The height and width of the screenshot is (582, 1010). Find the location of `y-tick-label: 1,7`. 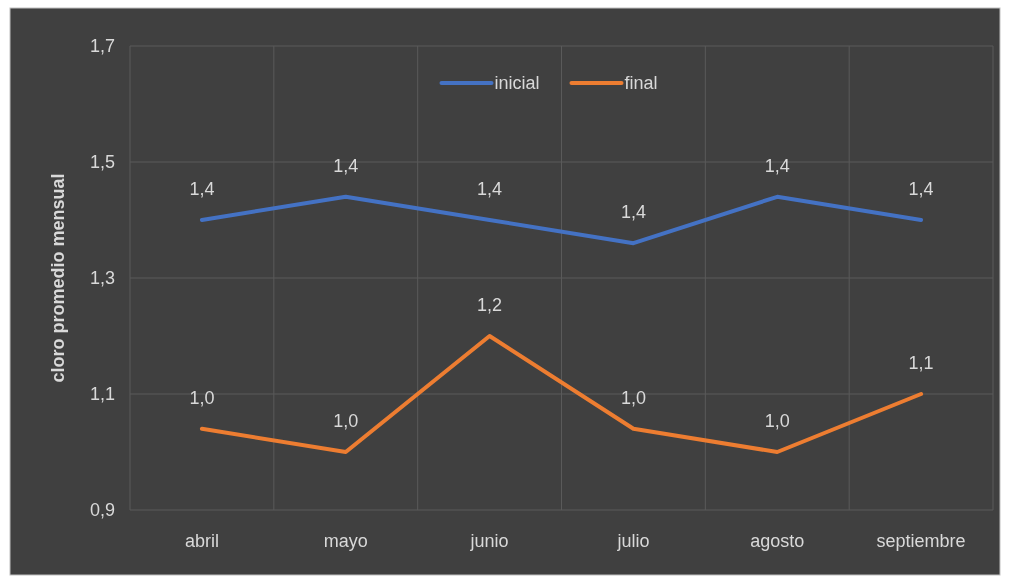

y-tick-label: 1,7 is located at coordinates (102, 46).